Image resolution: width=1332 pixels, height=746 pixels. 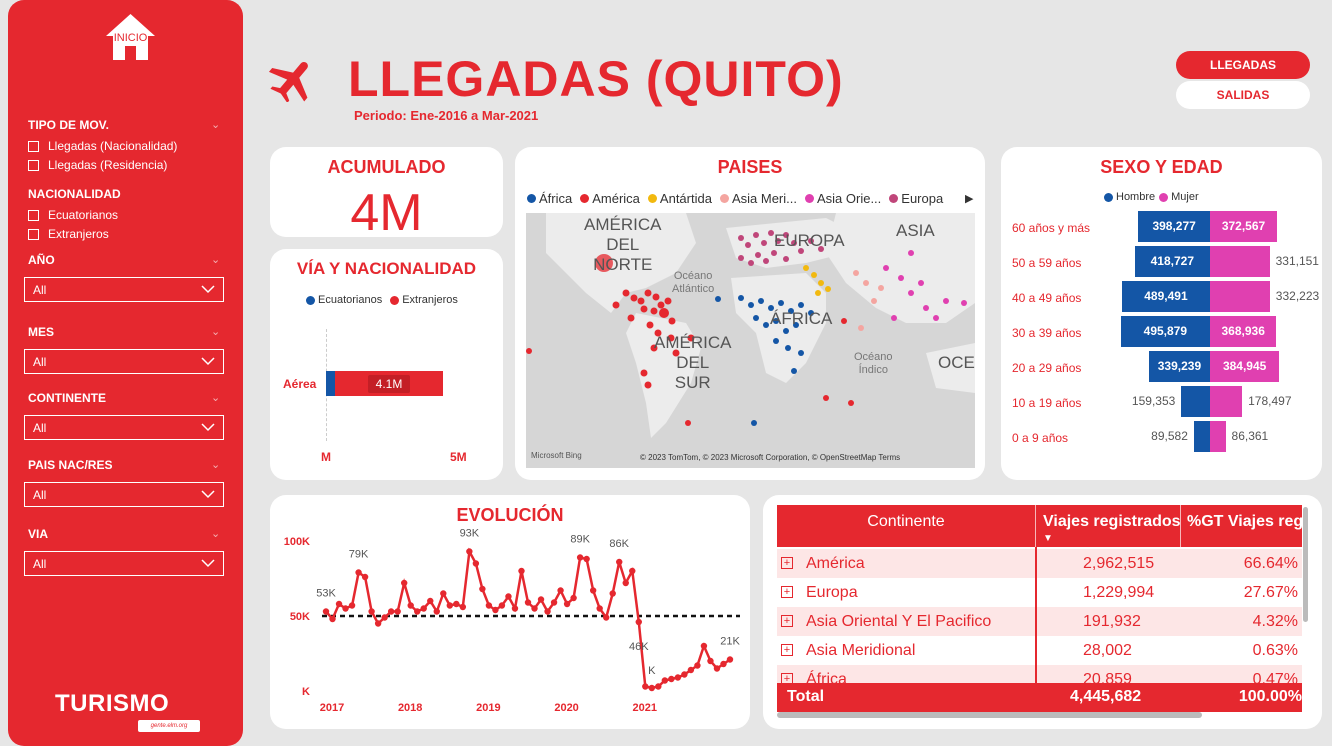 What do you see at coordinates (1039, 621) in the screenshot?
I see `table-row: + Asia Oriental Y El Pacifico 191,932 4.32%` at bounding box center [1039, 621].